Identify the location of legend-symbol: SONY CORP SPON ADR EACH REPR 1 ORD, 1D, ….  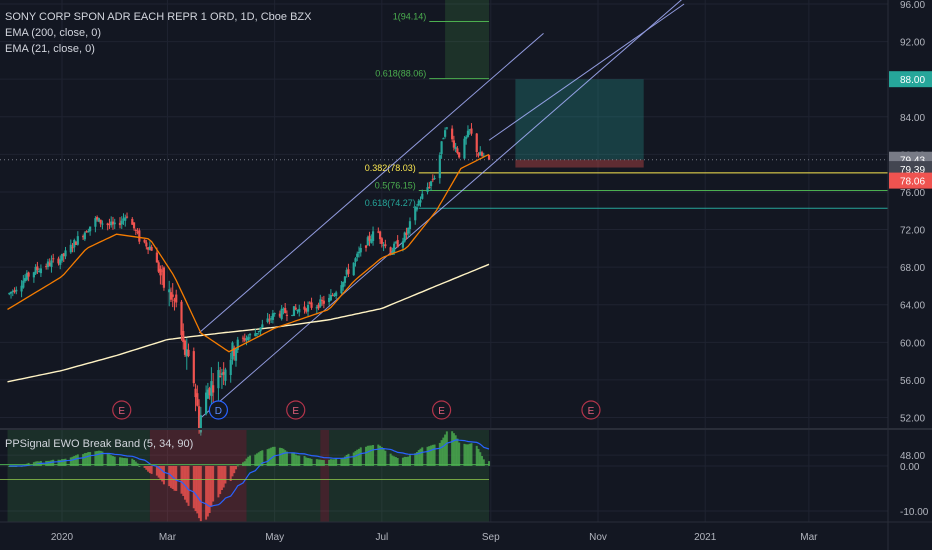
(158, 17).